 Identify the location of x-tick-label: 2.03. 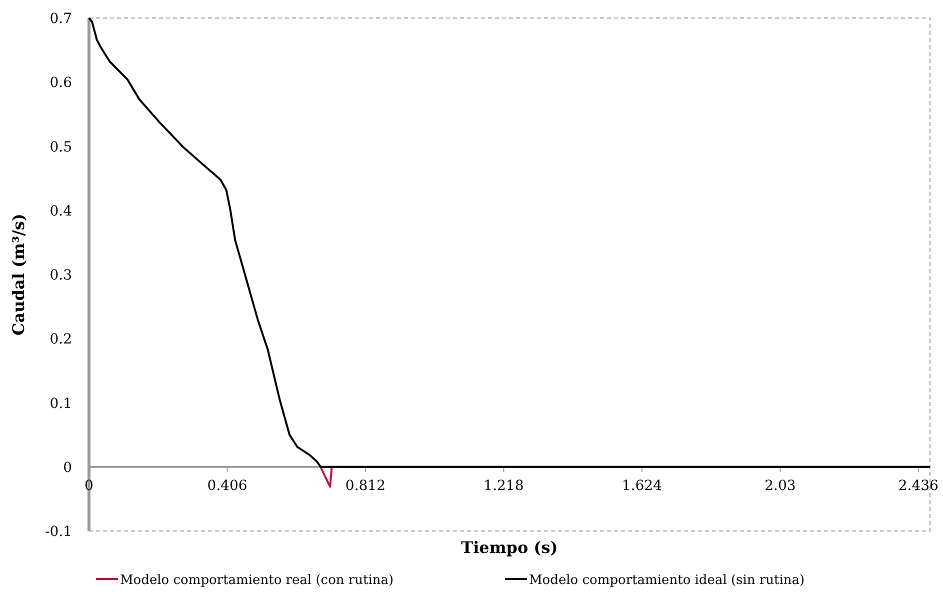
(780, 486).